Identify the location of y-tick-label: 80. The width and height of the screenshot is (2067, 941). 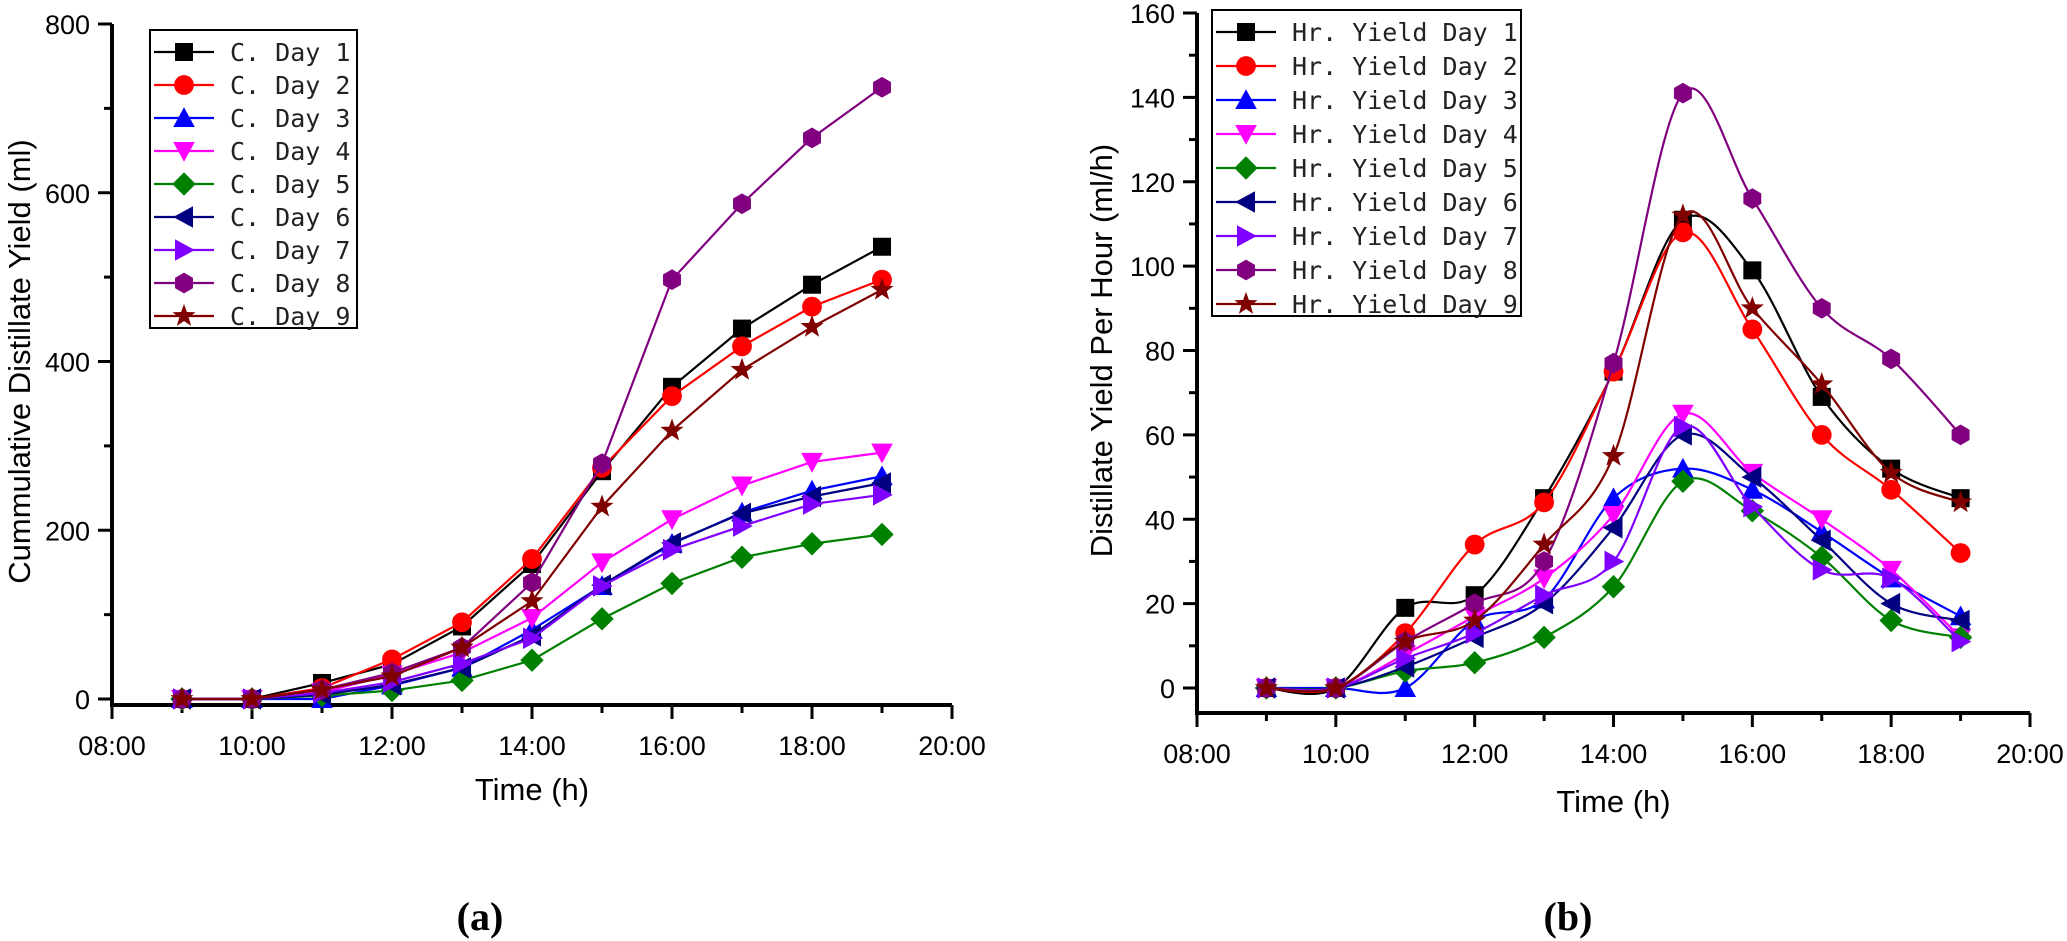
(1160, 352).